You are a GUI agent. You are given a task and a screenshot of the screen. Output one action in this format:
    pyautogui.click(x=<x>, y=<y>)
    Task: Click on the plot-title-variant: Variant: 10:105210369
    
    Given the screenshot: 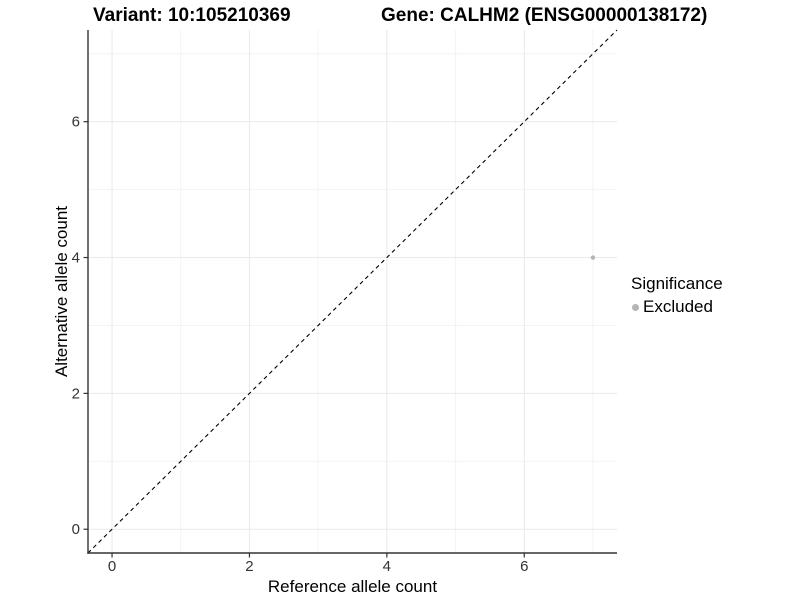 What is the action you would take?
    pyautogui.click(x=192, y=15)
    